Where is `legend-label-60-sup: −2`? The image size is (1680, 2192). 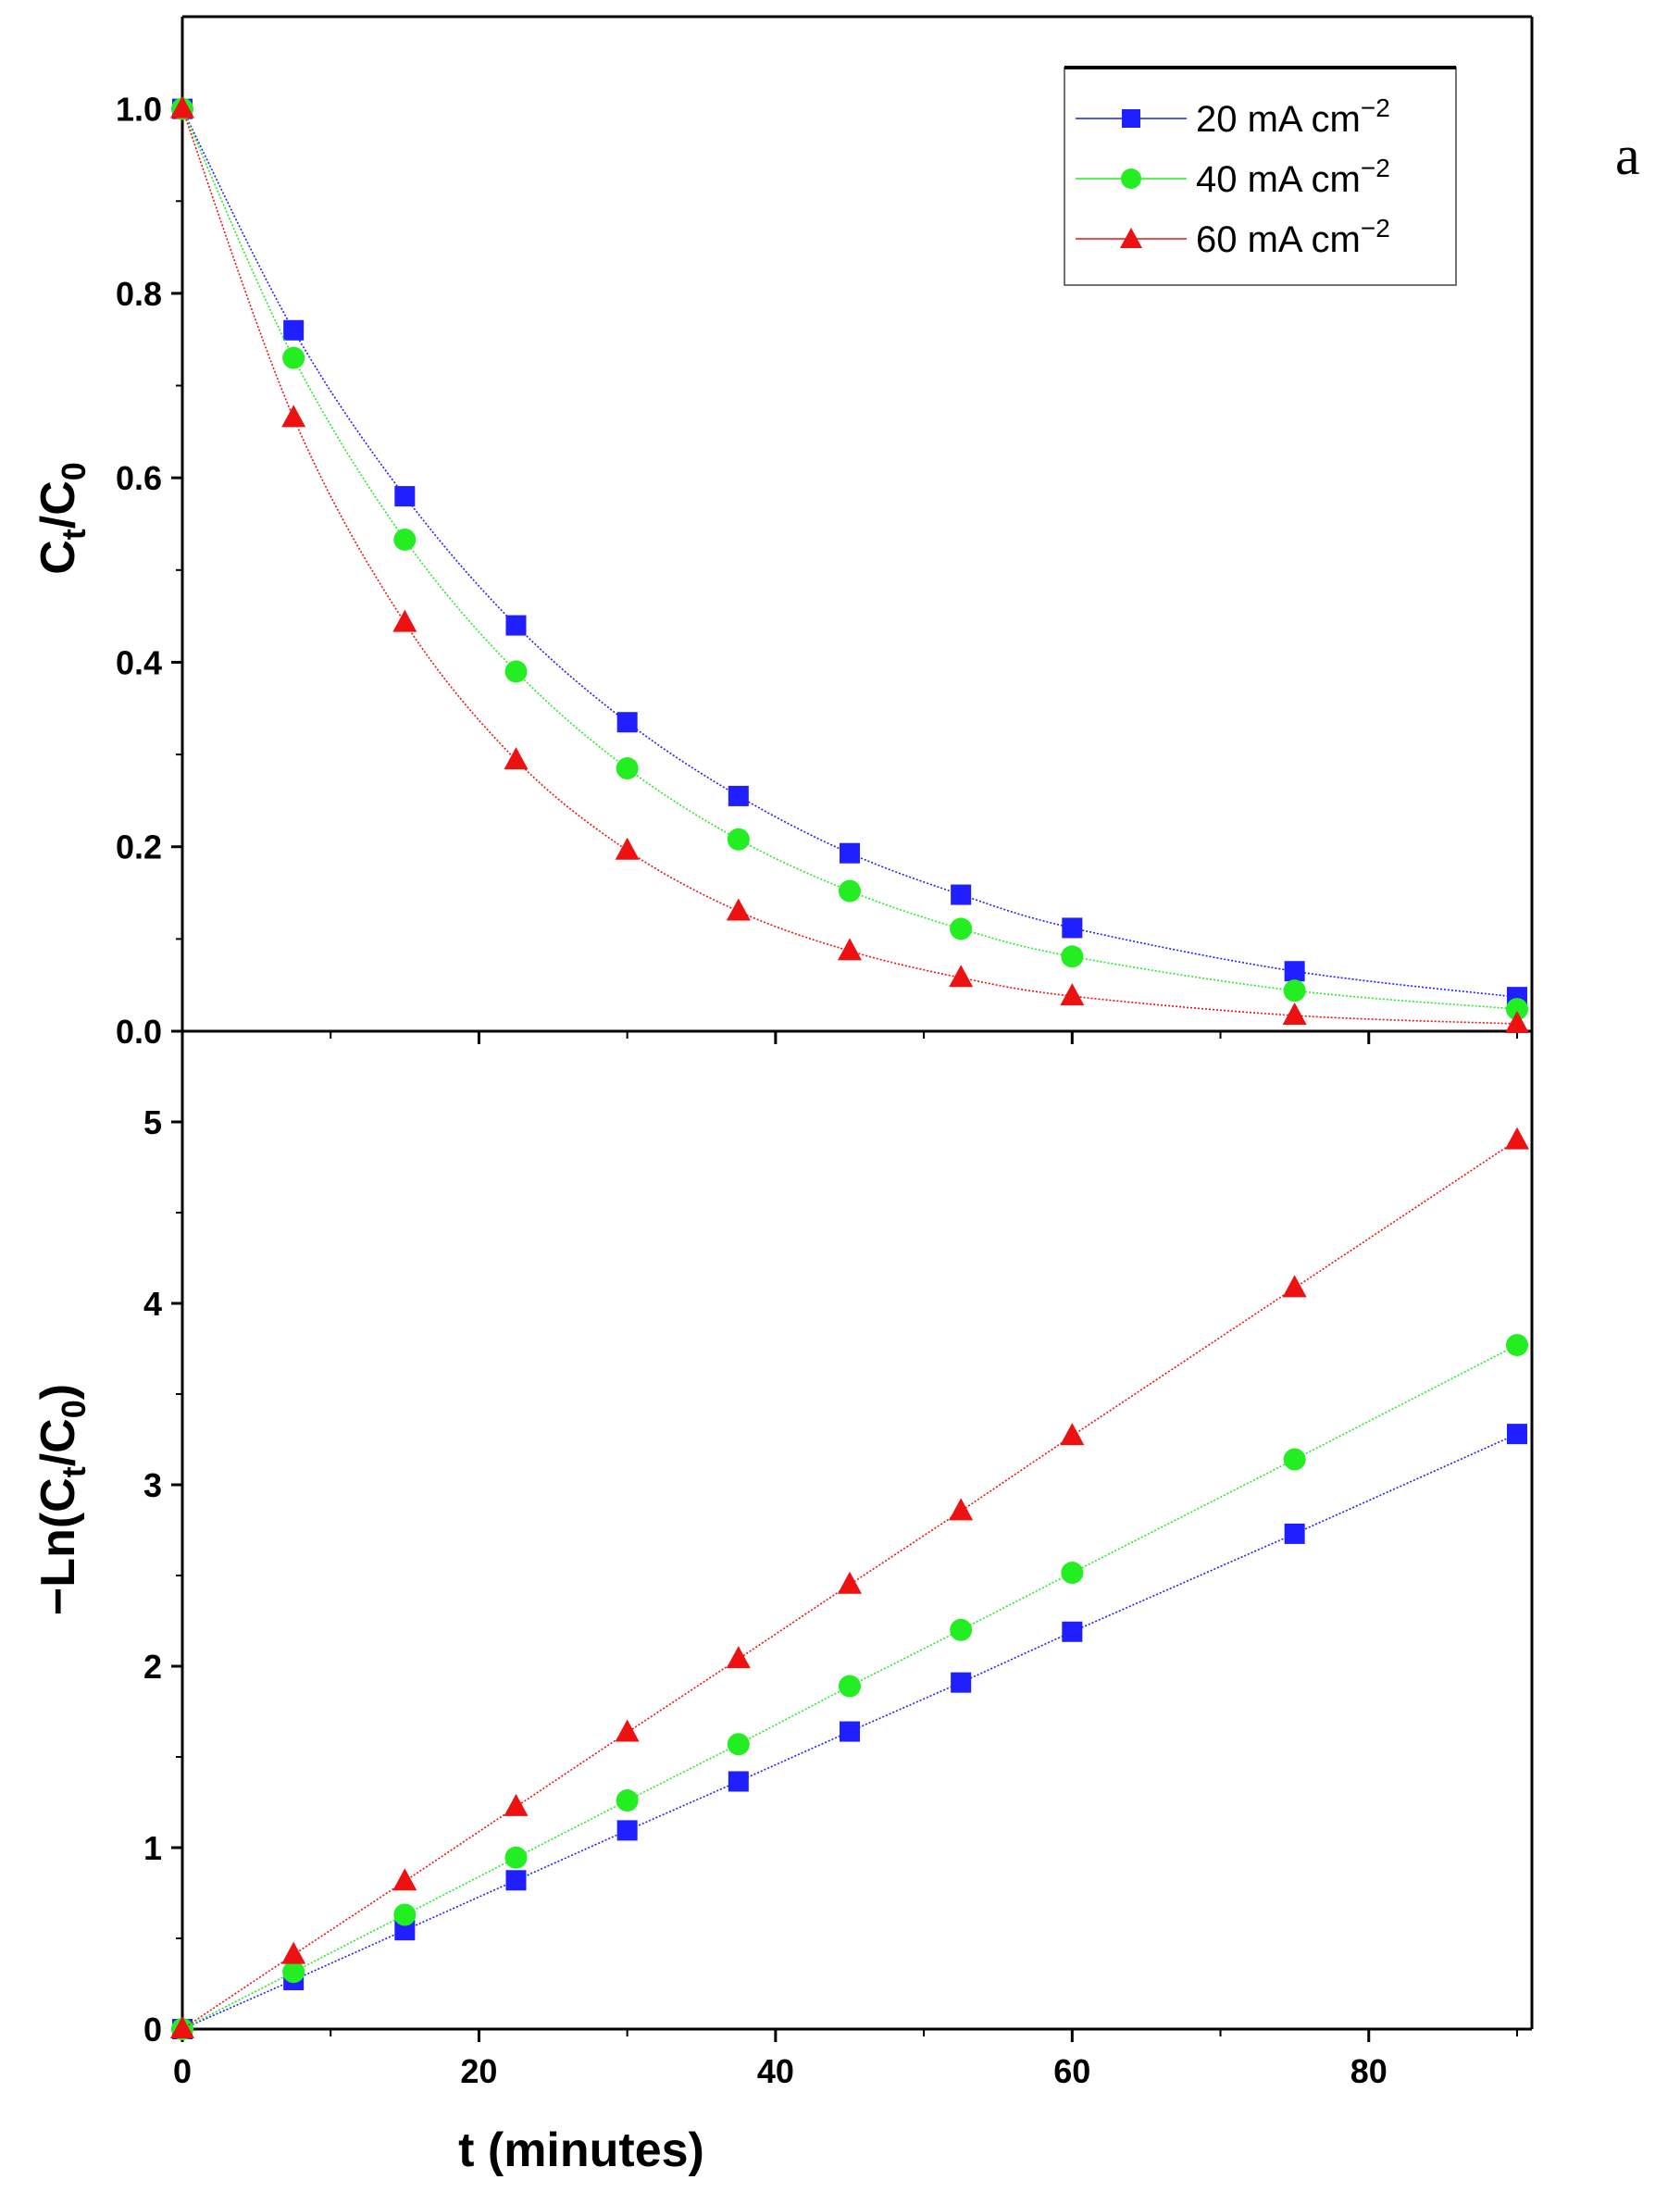
legend-label-60-sup: −2 is located at coordinates (1375, 228).